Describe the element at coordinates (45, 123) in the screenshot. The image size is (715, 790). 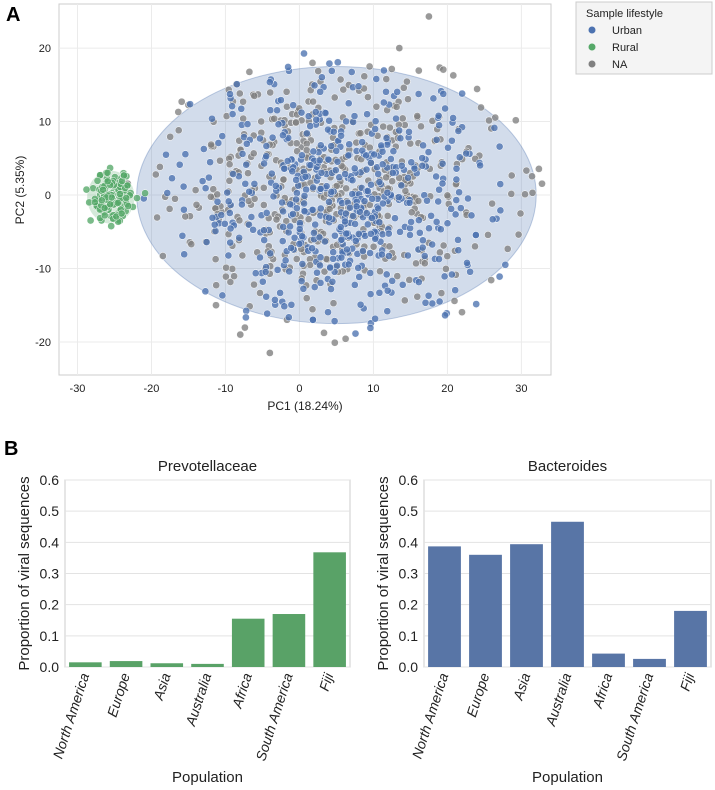
I see `scatter-y-tick-label: 10` at that location.